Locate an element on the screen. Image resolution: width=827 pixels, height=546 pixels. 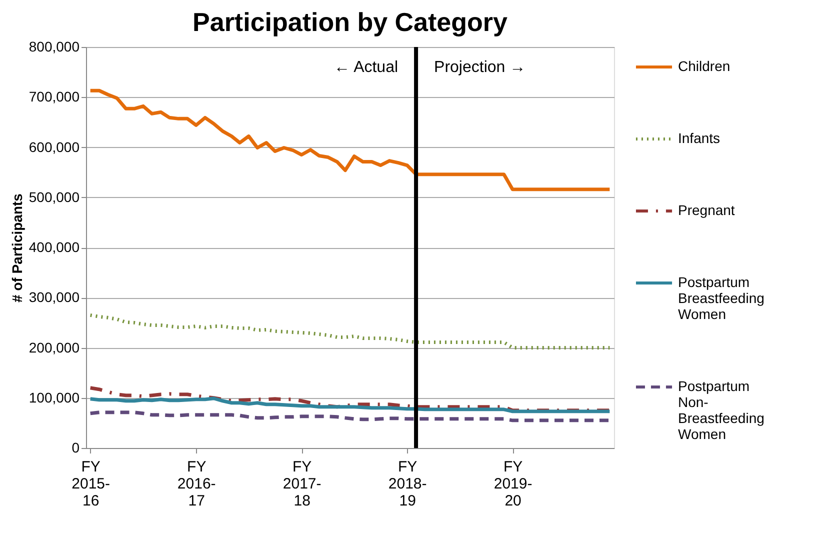
x-tick-label: FY 2015-16 is located at coordinates (91, 484).